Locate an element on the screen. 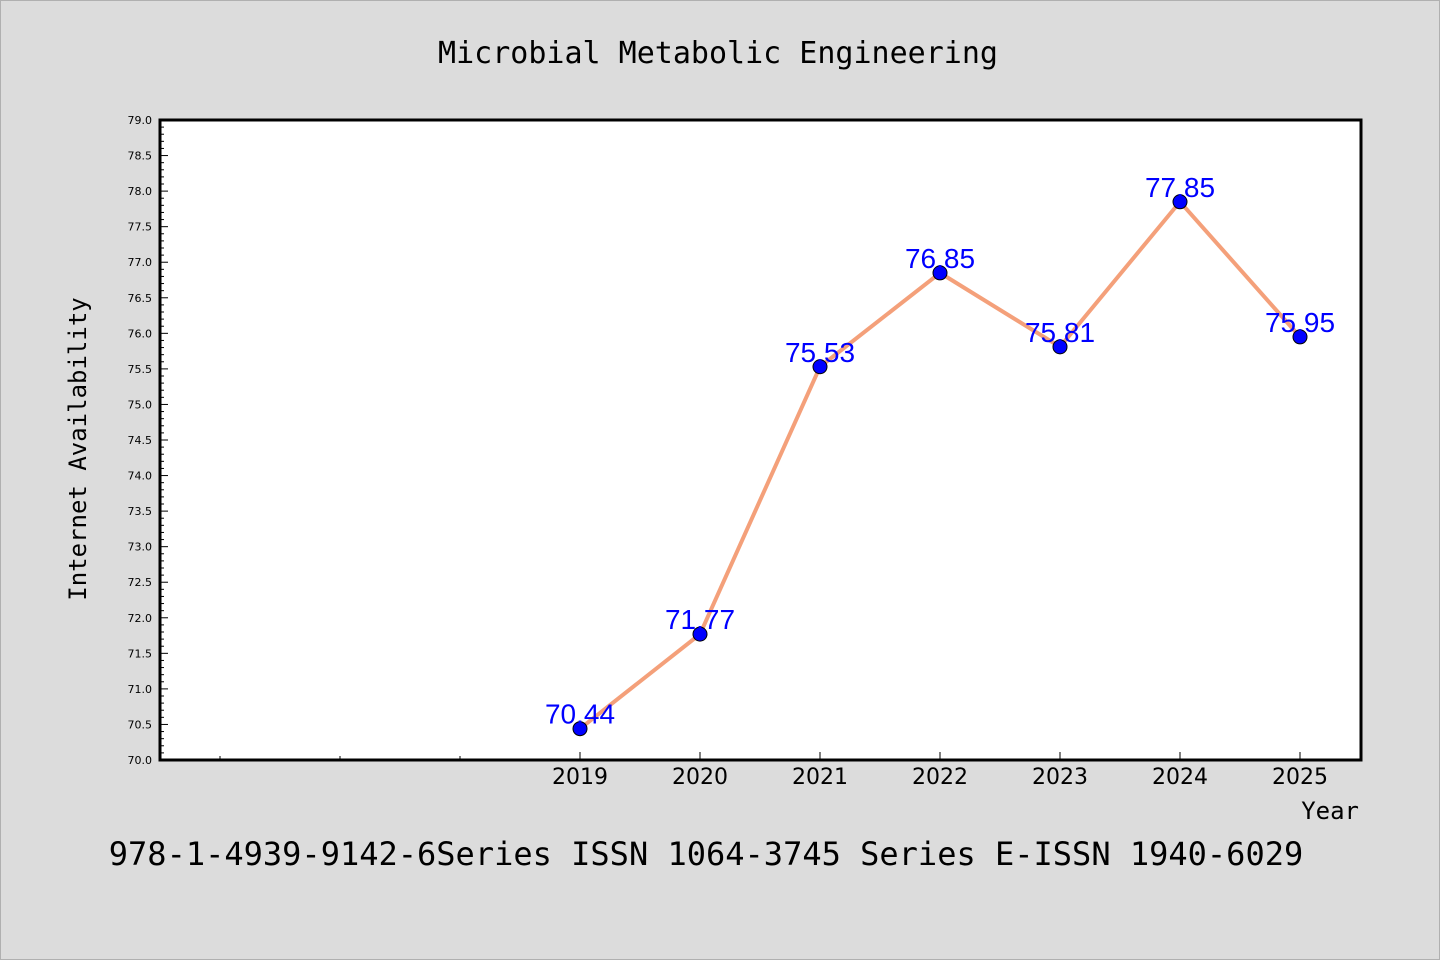  data-label: 77.85 is located at coordinates (1180, 187).